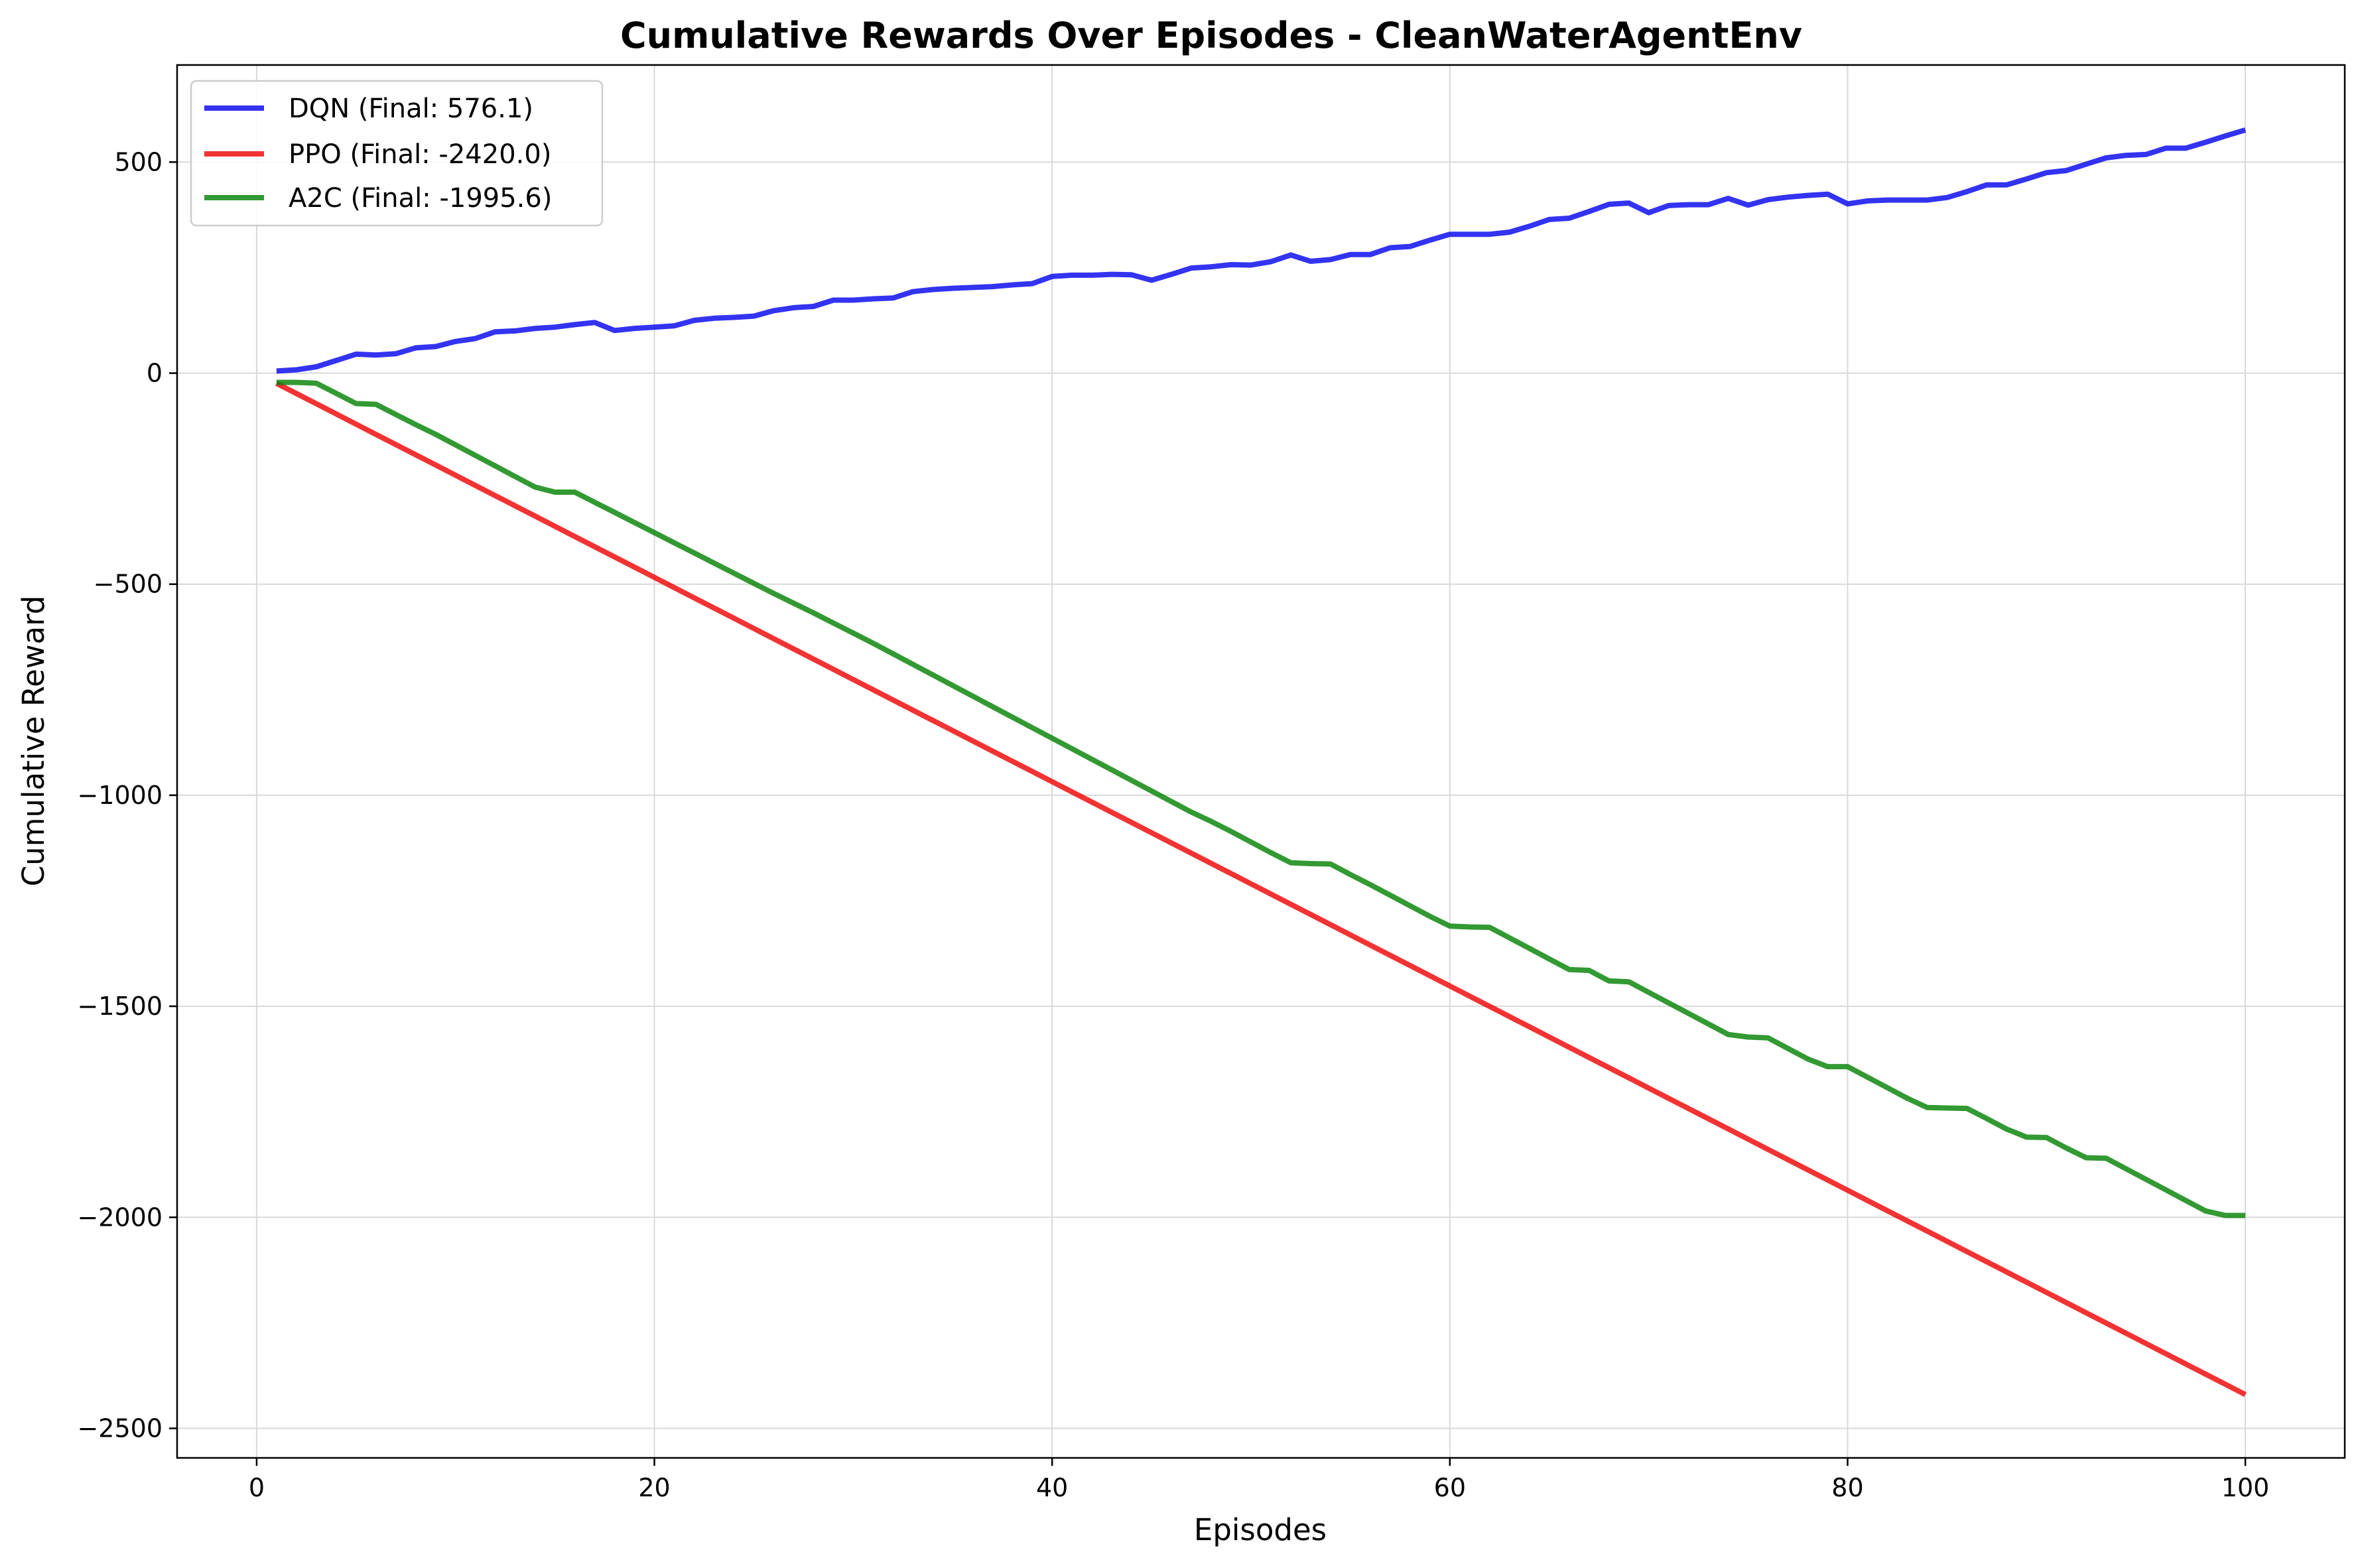  I want to click on y-tick-label: −500, so click(128, 584).